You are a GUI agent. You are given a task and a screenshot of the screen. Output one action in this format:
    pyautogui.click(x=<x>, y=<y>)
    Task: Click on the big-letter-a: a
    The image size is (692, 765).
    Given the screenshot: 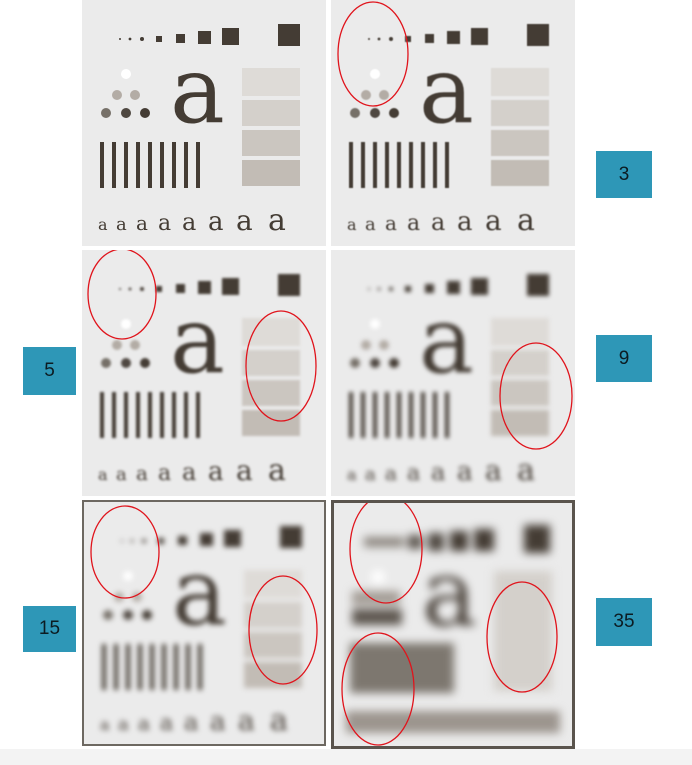 What is the action you would take?
    pyautogui.click(x=197, y=90)
    